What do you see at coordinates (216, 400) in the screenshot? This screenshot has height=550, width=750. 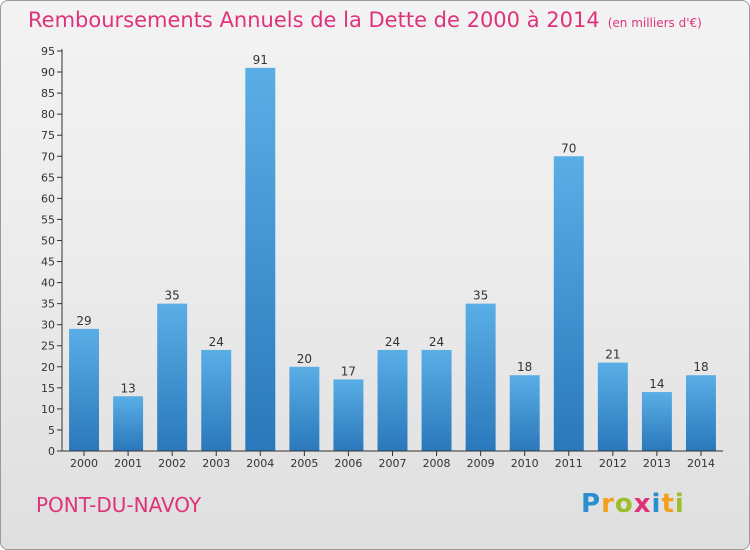 I see `bar-2003` at bounding box center [216, 400].